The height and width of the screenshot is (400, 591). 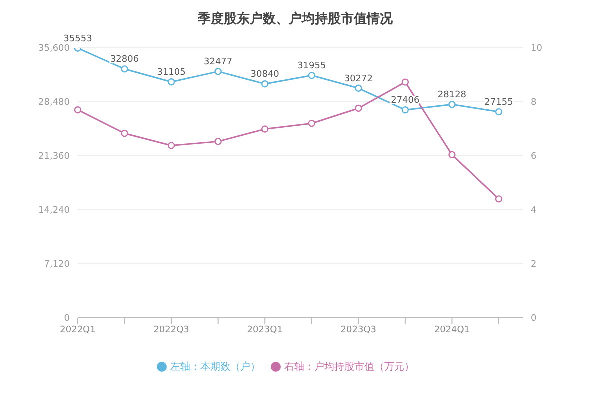 I want to click on data-label: 28128, so click(x=452, y=95).